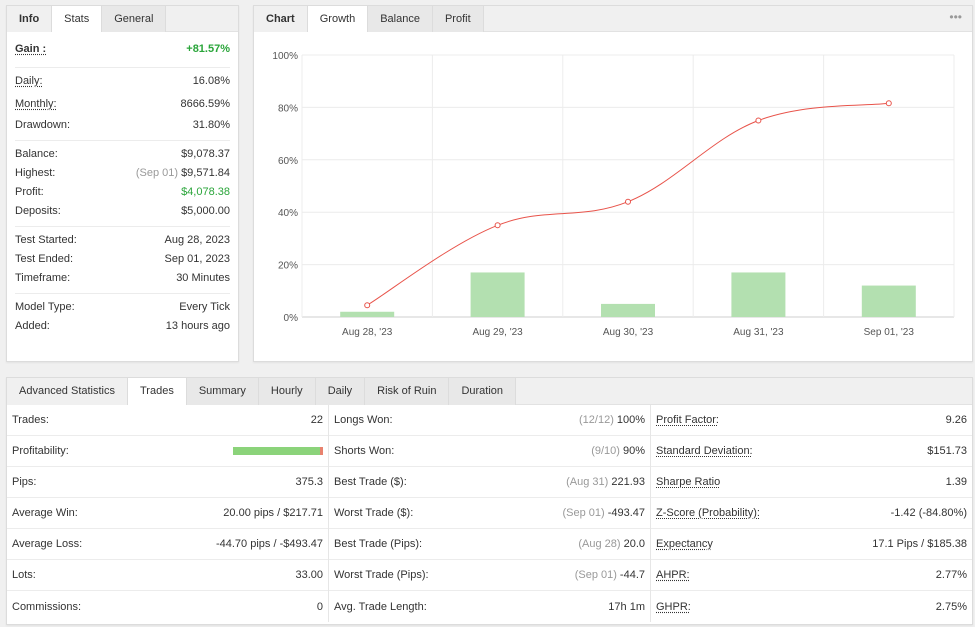 Image resolution: width=975 pixels, height=627 pixels. Describe the element at coordinates (167, 575) in the screenshot. I see `lots-row: Lots: 33.00` at that location.